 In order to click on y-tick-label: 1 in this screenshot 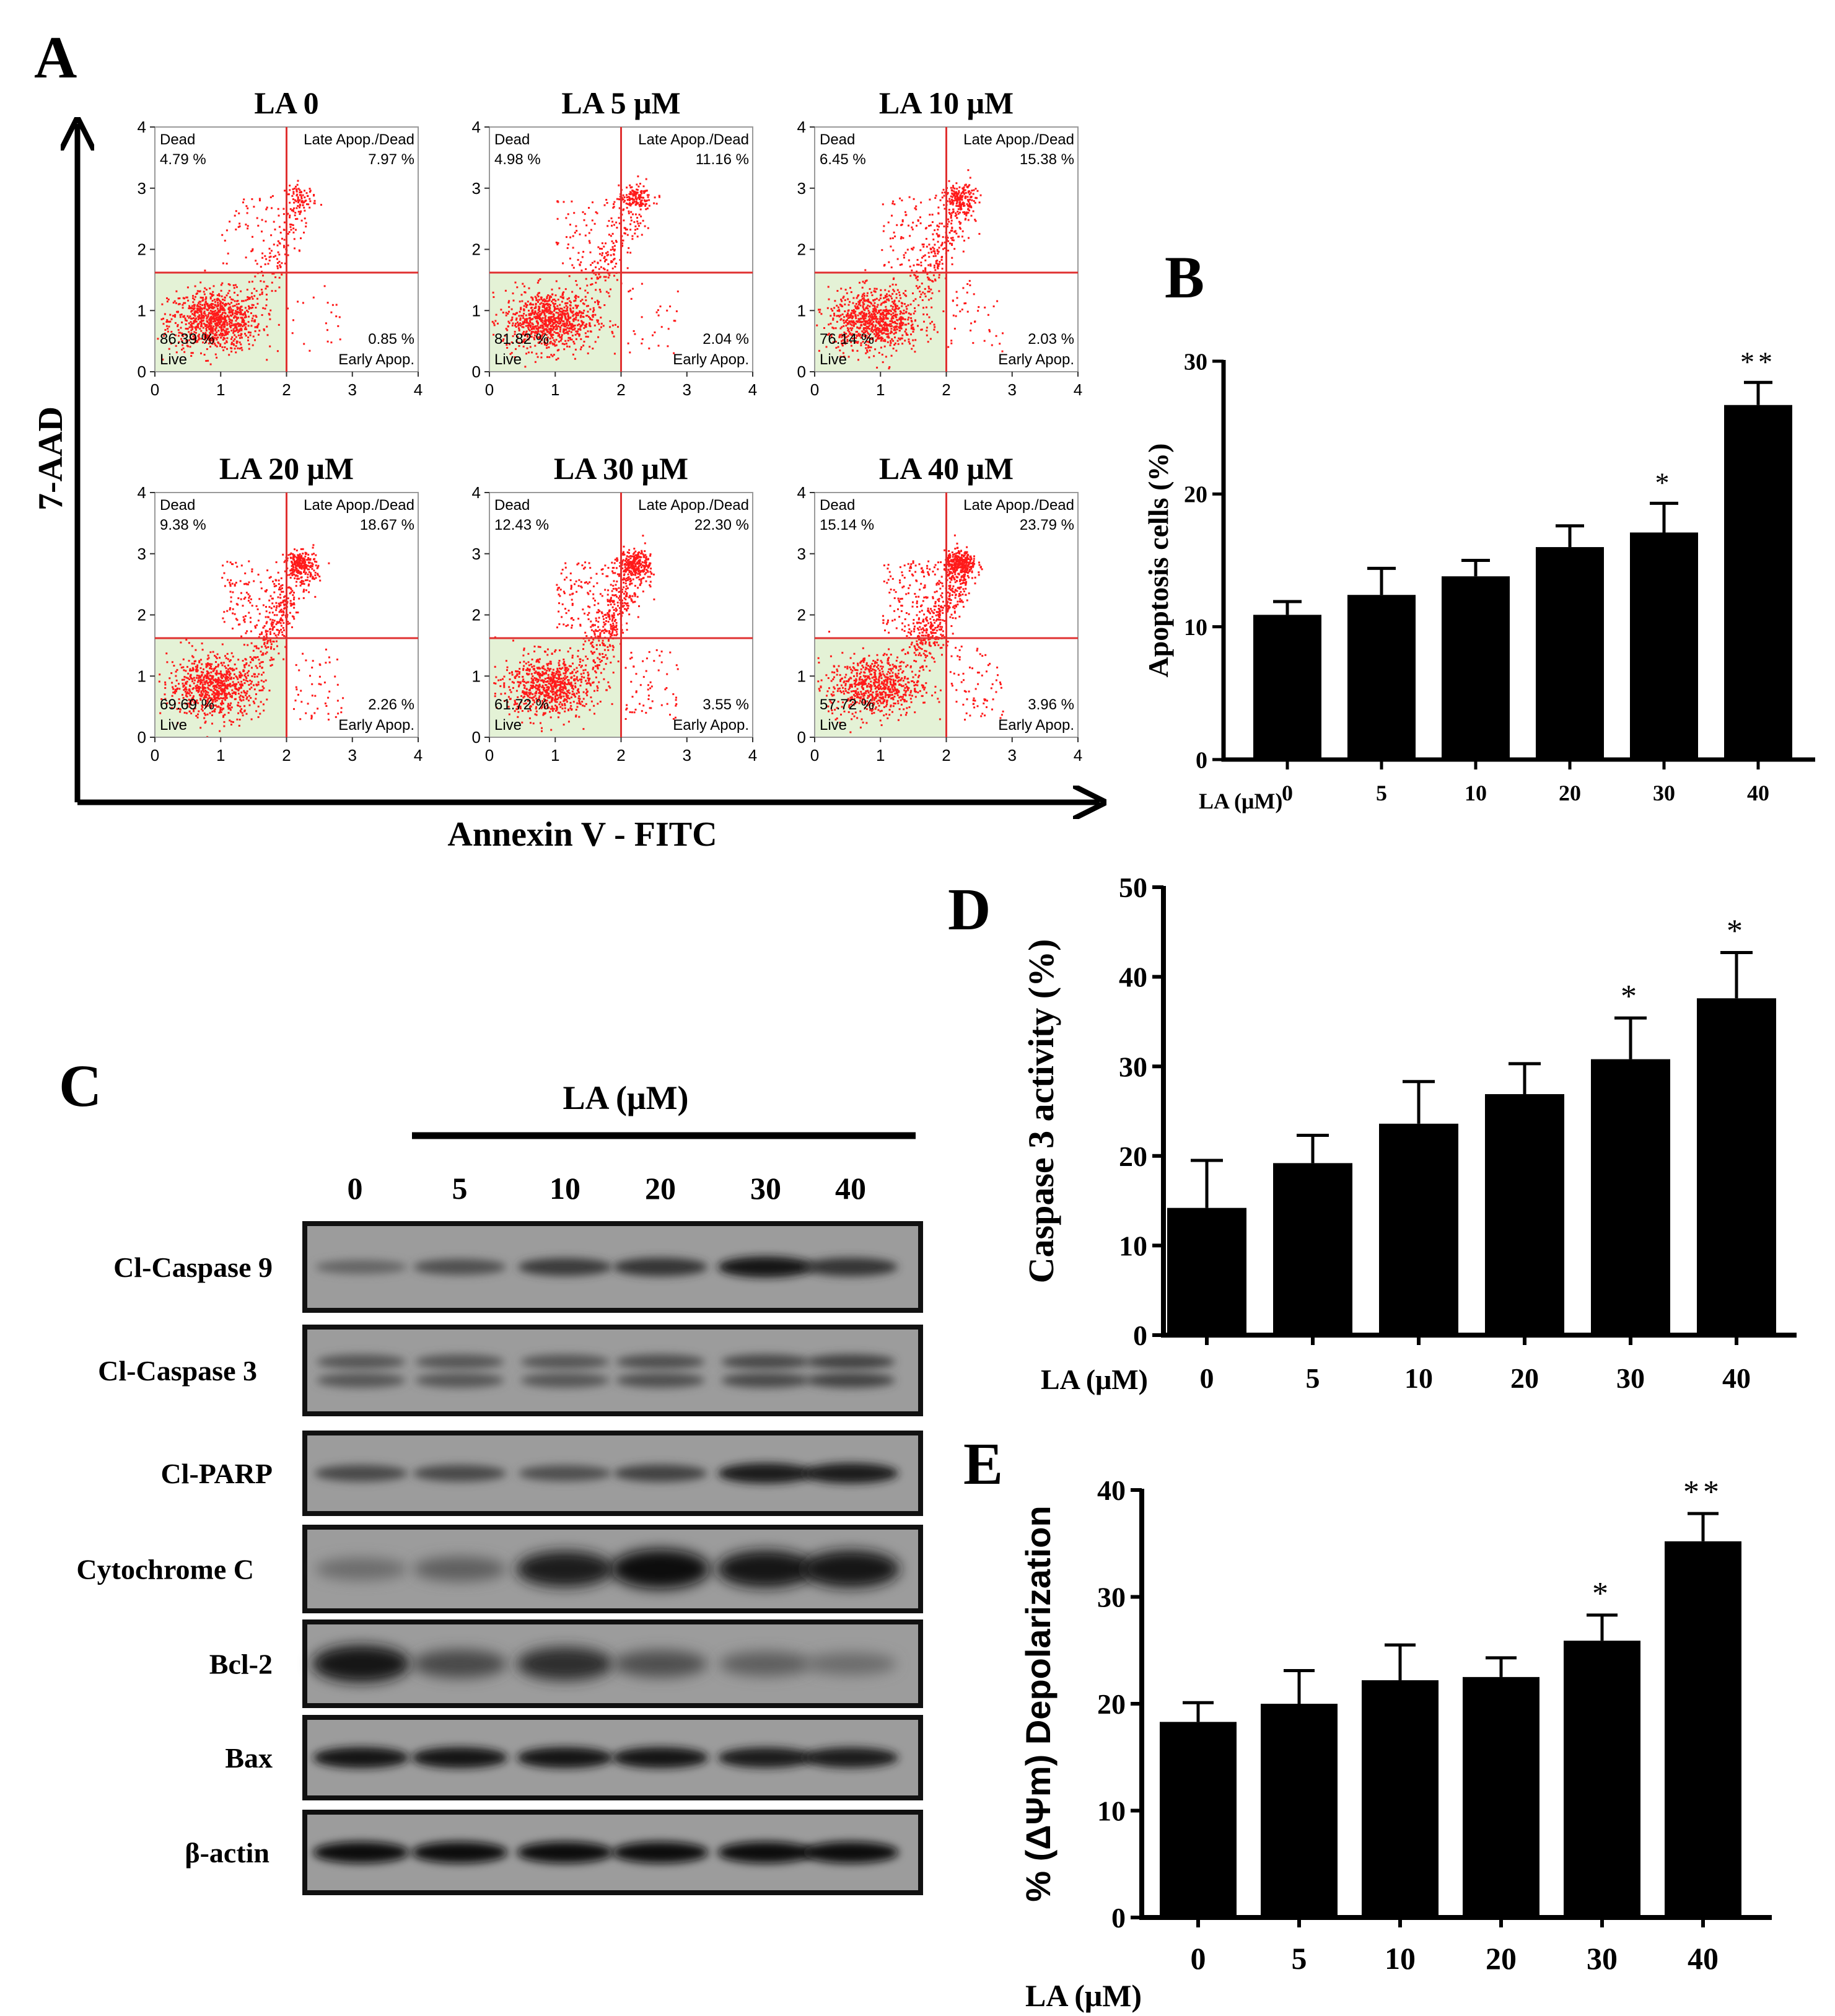, I will do `click(477, 676)`.